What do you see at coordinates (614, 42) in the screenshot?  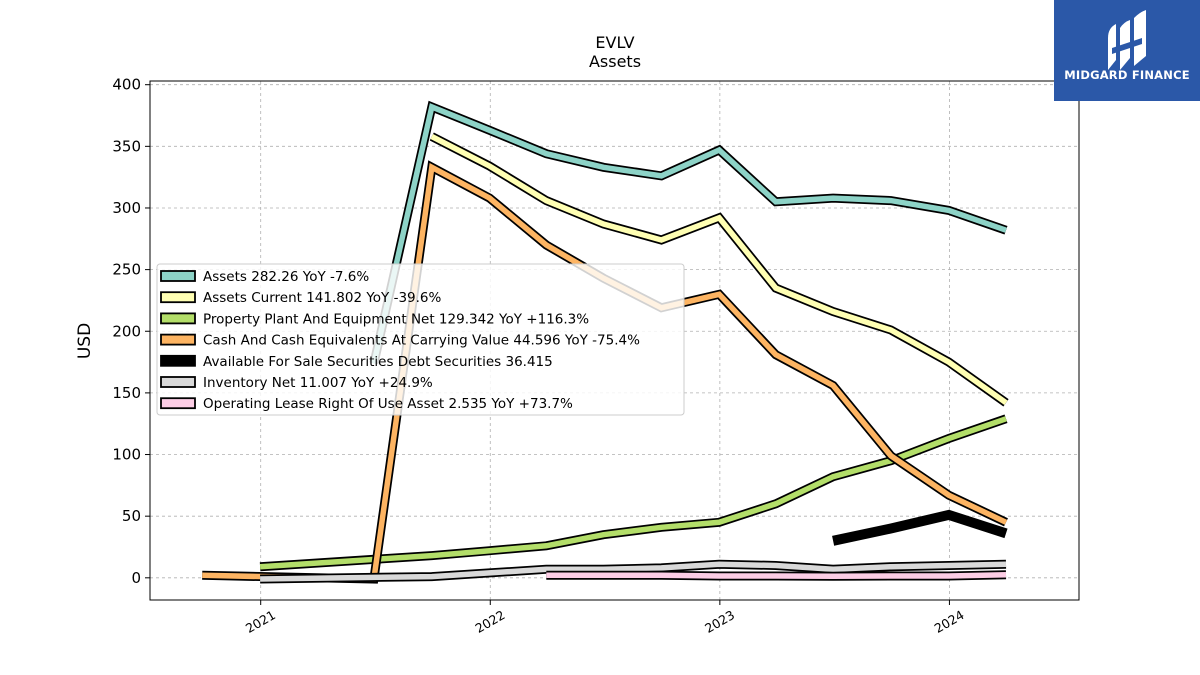 I see `chart-title: EVLV` at bounding box center [614, 42].